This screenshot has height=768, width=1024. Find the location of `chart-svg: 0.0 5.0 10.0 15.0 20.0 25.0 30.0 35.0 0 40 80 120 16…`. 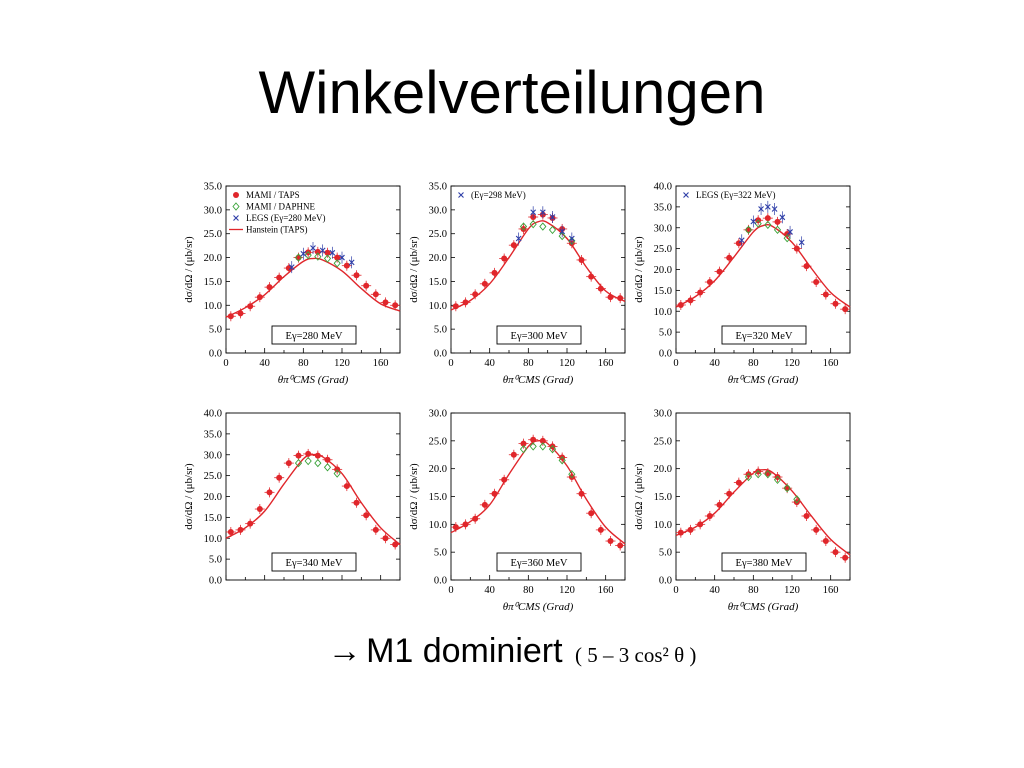

chart-svg: 0.0 5.0 10.0 15.0 20.0 25.0 30.0 35.0 0 40 80 120 16… is located at coordinates (517, 284).